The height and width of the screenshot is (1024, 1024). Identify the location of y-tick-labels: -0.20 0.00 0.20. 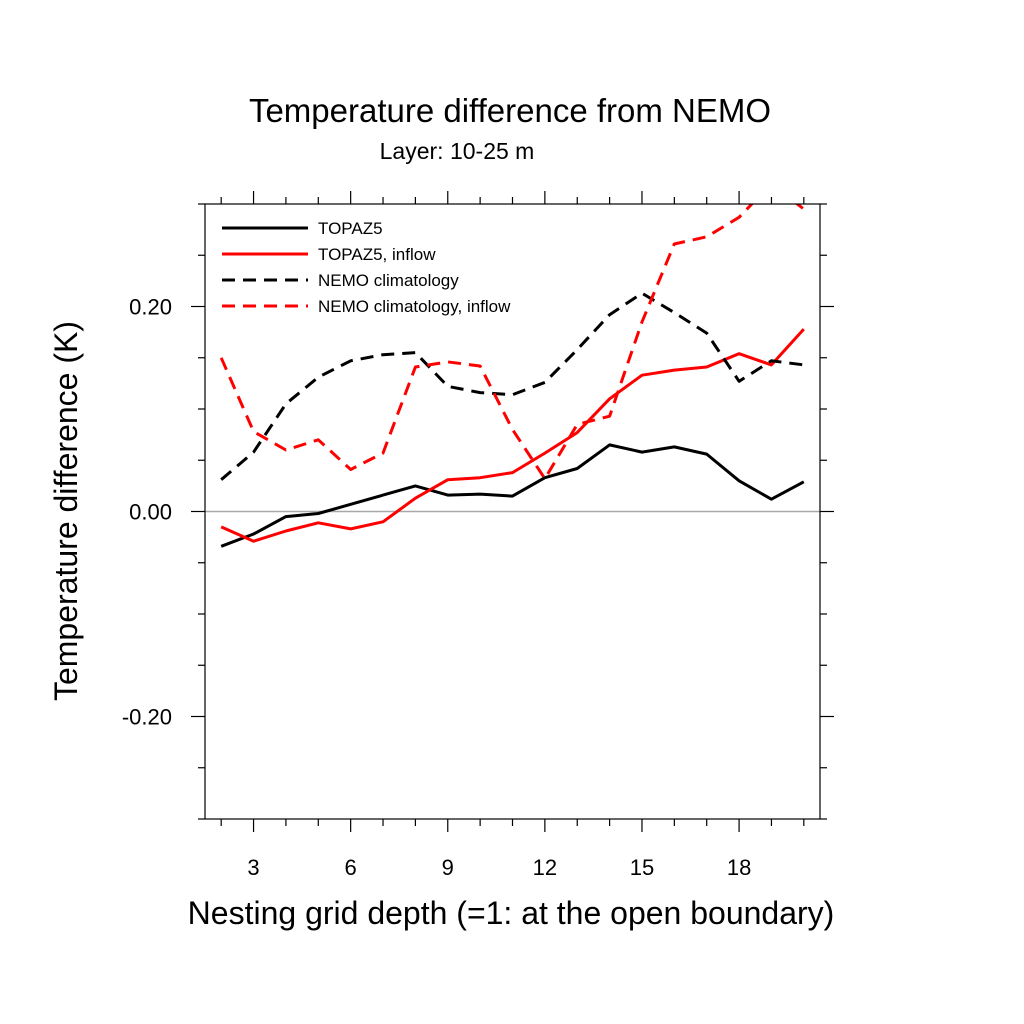
(147, 512).